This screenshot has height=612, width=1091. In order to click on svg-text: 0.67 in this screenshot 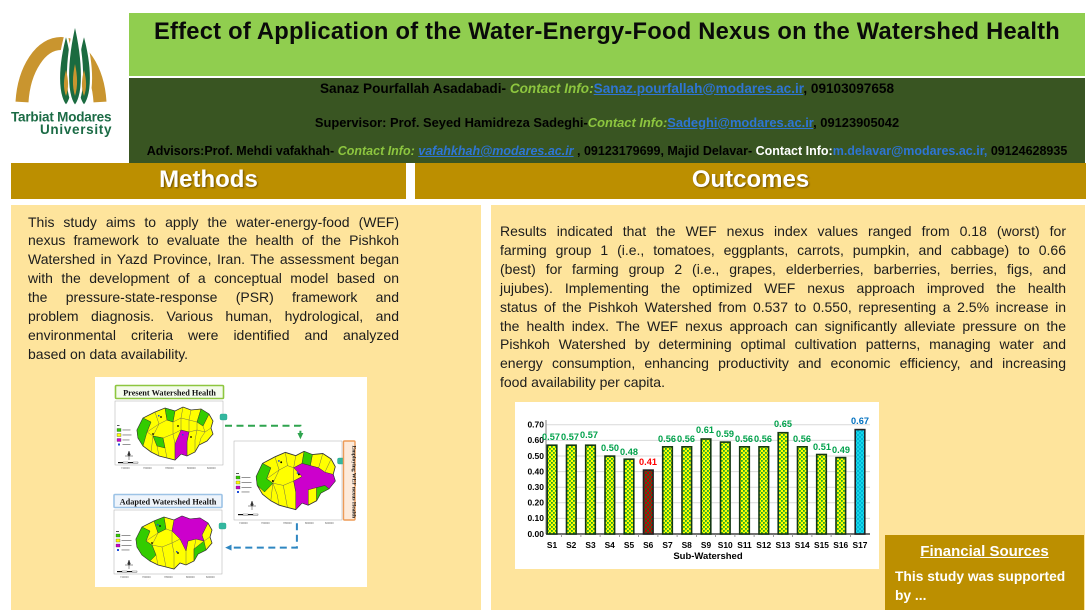, I will do `click(860, 421)`.